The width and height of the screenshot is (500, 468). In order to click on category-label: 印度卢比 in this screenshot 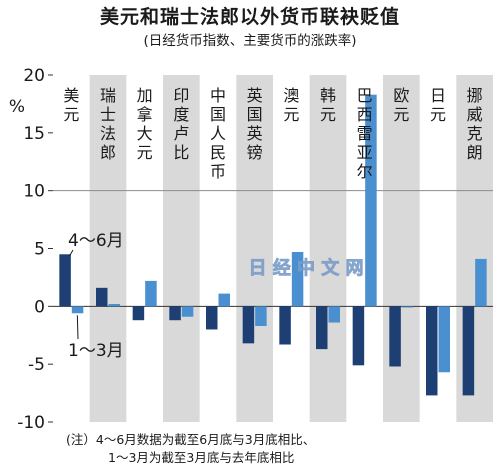, I will do `click(181, 124)`.